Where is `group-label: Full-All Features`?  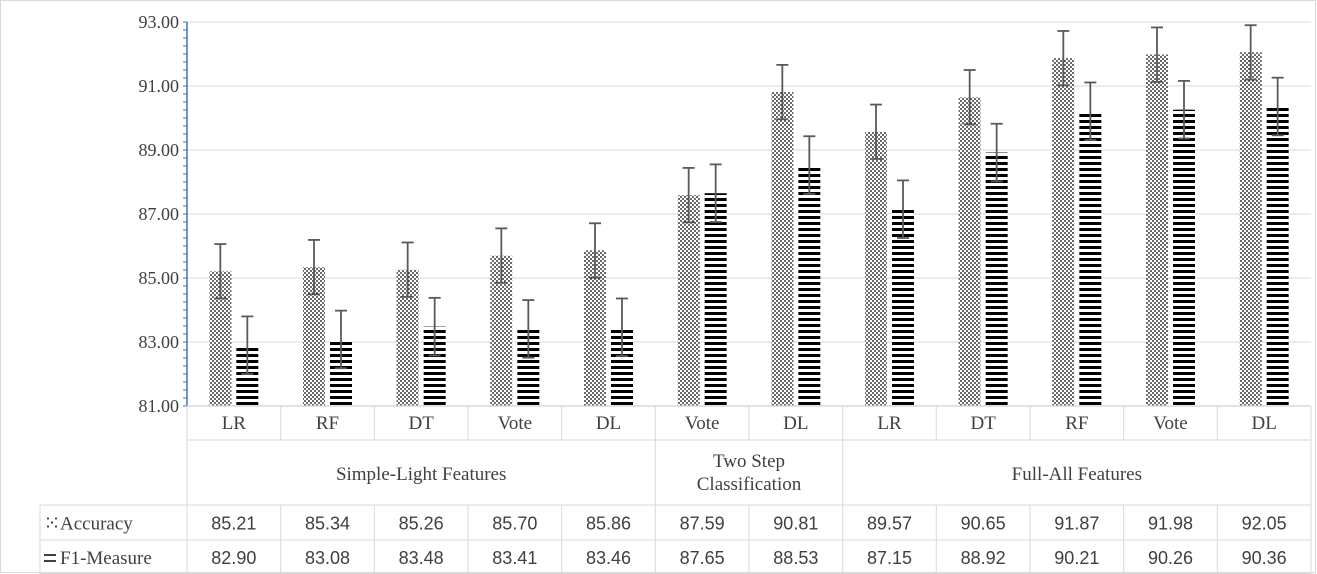
group-label: Full-All Features is located at coordinates (1077, 474).